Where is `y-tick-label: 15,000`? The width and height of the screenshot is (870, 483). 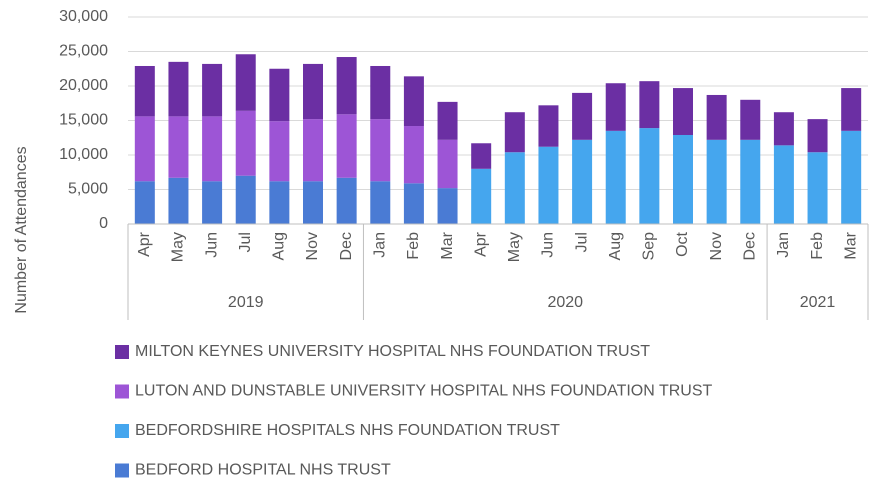
y-tick-label: 15,000 is located at coordinates (83, 120).